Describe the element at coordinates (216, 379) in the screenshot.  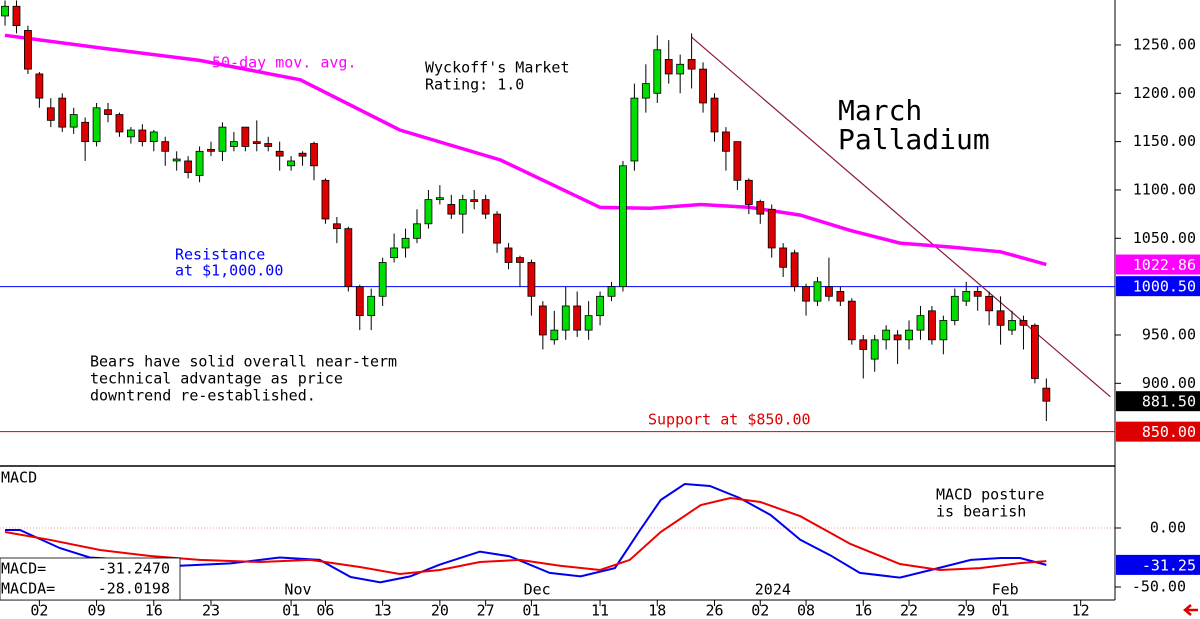
I see `annotation: technical advantage as price` at that location.